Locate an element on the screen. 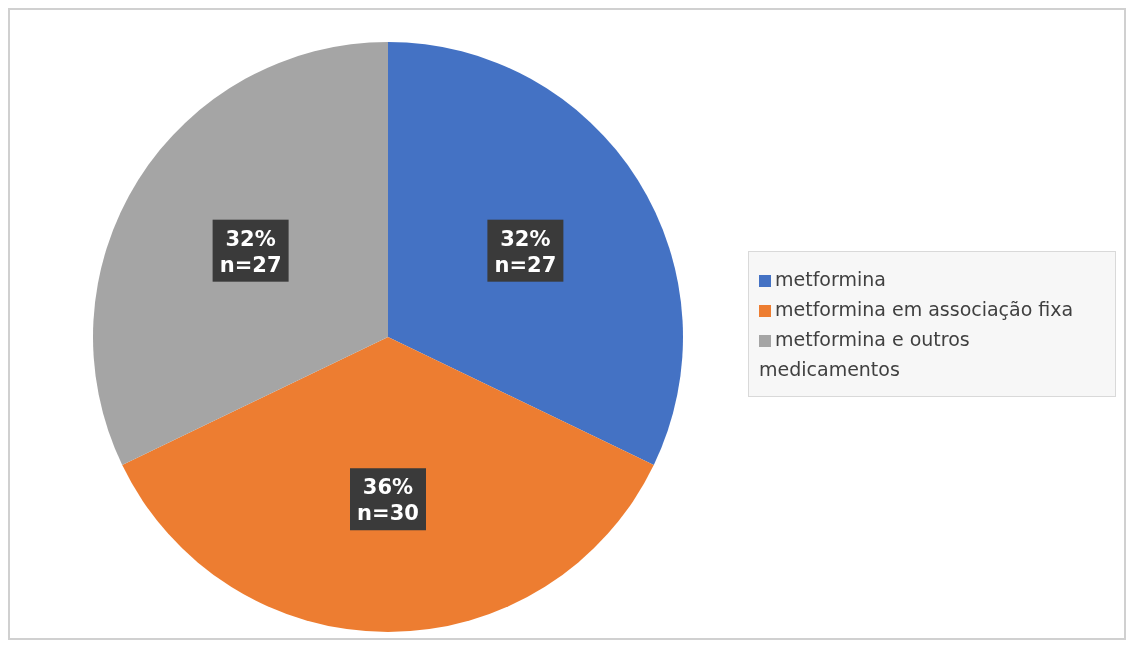  legend-label: metformina em associação fixa is located at coordinates (924, 309).